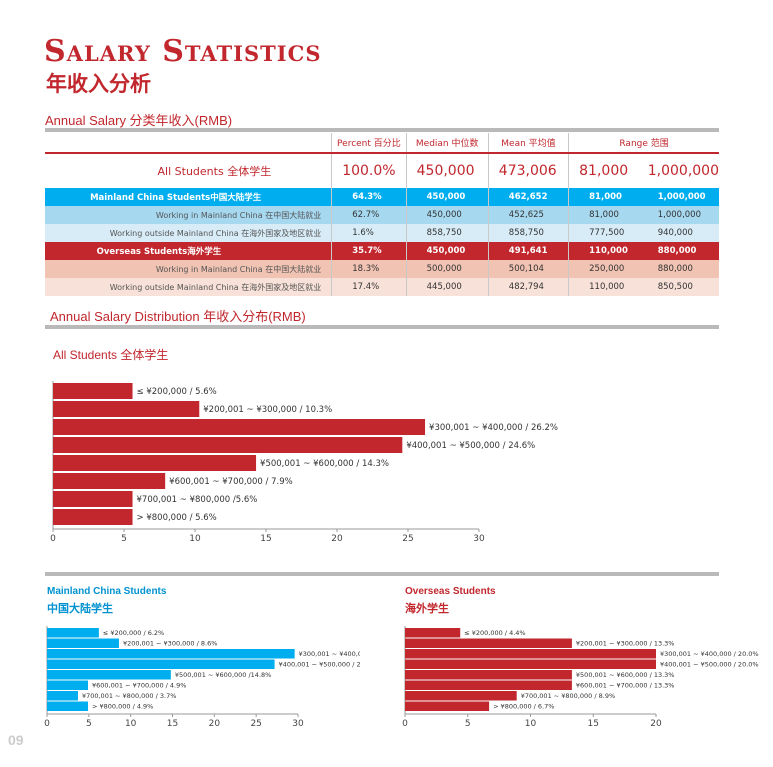 The height and width of the screenshot is (767, 773). Describe the element at coordinates (16, 740) in the screenshot. I see `page-number: 09` at that location.